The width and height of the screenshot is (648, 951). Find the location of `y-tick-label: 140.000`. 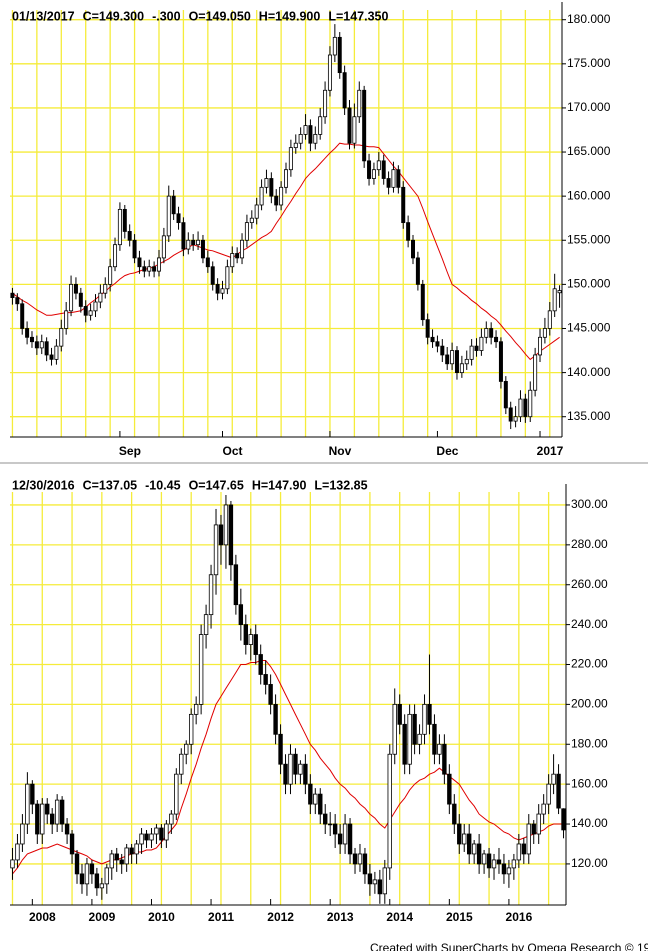

y-tick-label: 140.000 is located at coordinates (589, 372).